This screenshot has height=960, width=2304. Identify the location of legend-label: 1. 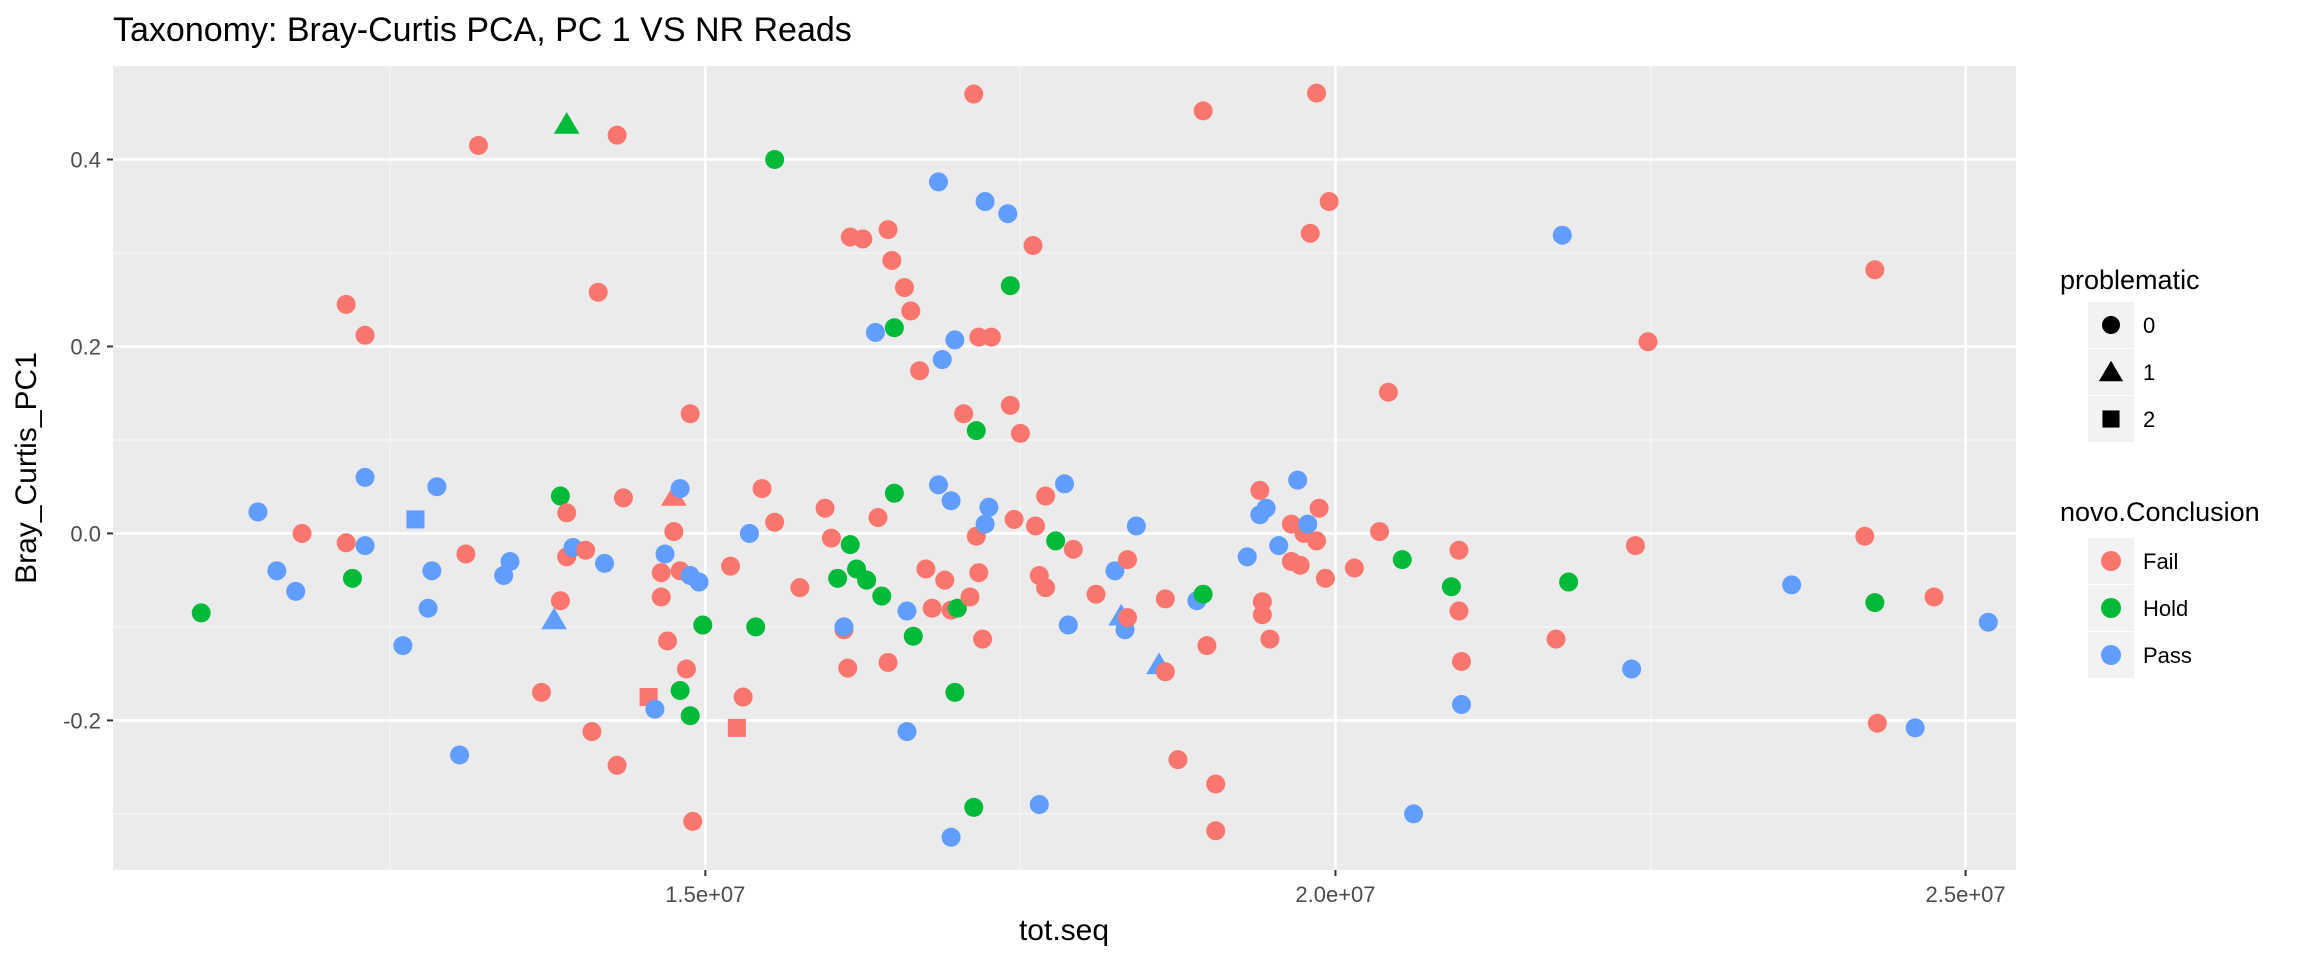
(2149, 372).